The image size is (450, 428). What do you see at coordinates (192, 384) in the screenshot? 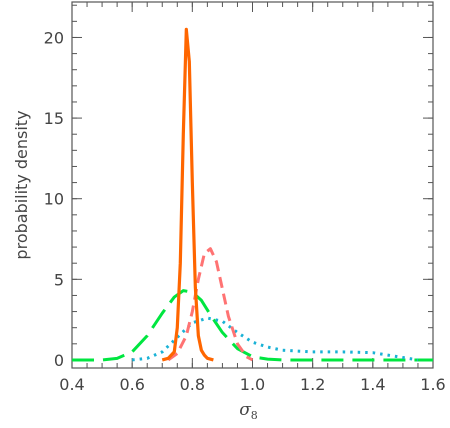
I see `x-tick-label: 0.8` at bounding box center [192, 384].